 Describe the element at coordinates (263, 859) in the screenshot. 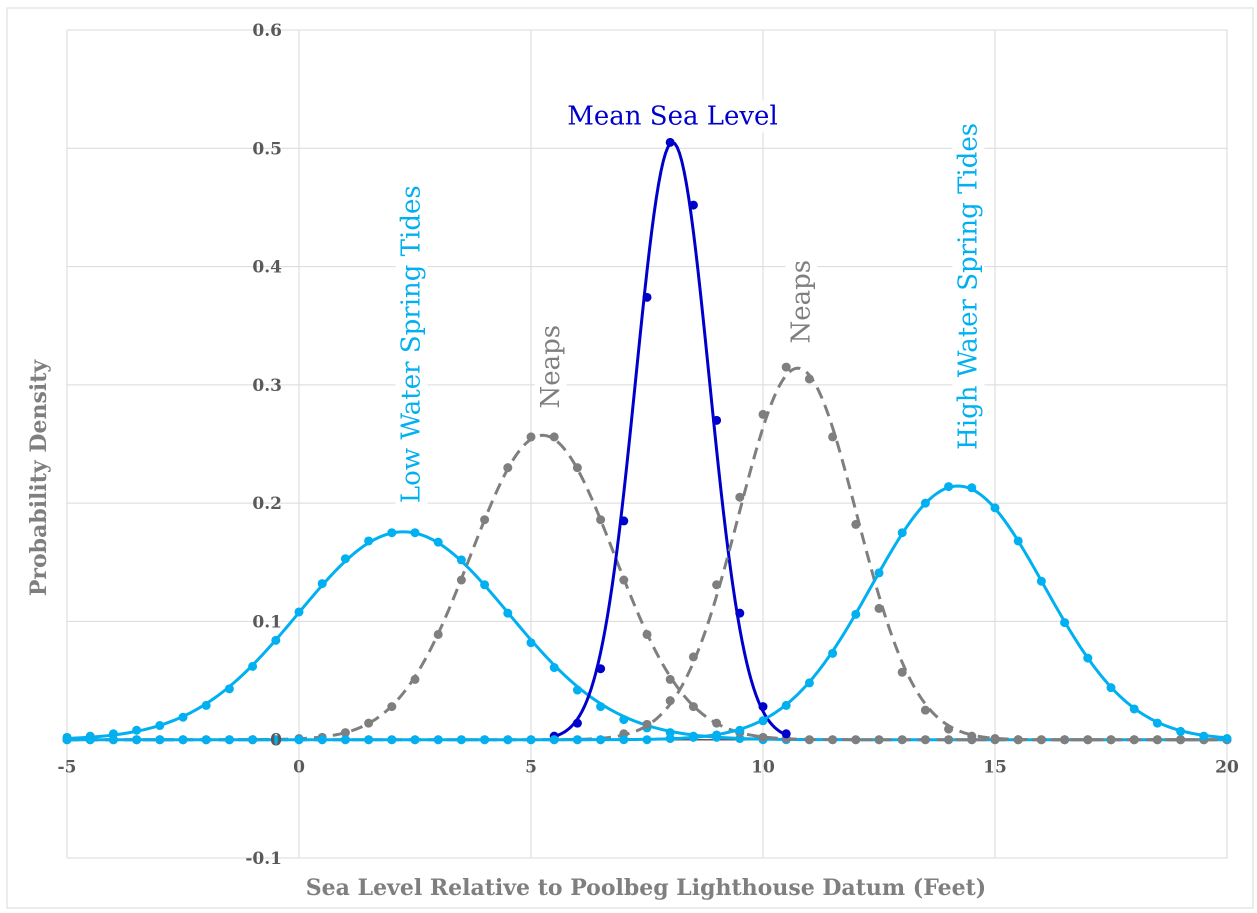

I see `y-tick-label: -0.1` at that location.